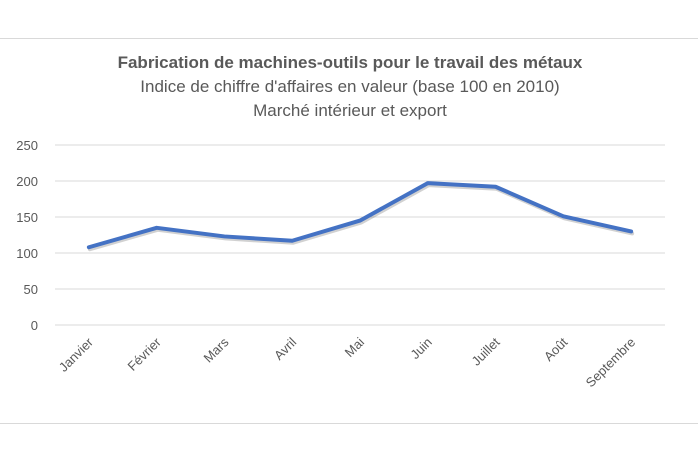  What do you see at coordinates (350, 110) in the screenshot?
I see `chart-subtitle-2: Marché intérieur et export` at bounding box center [350, 110].